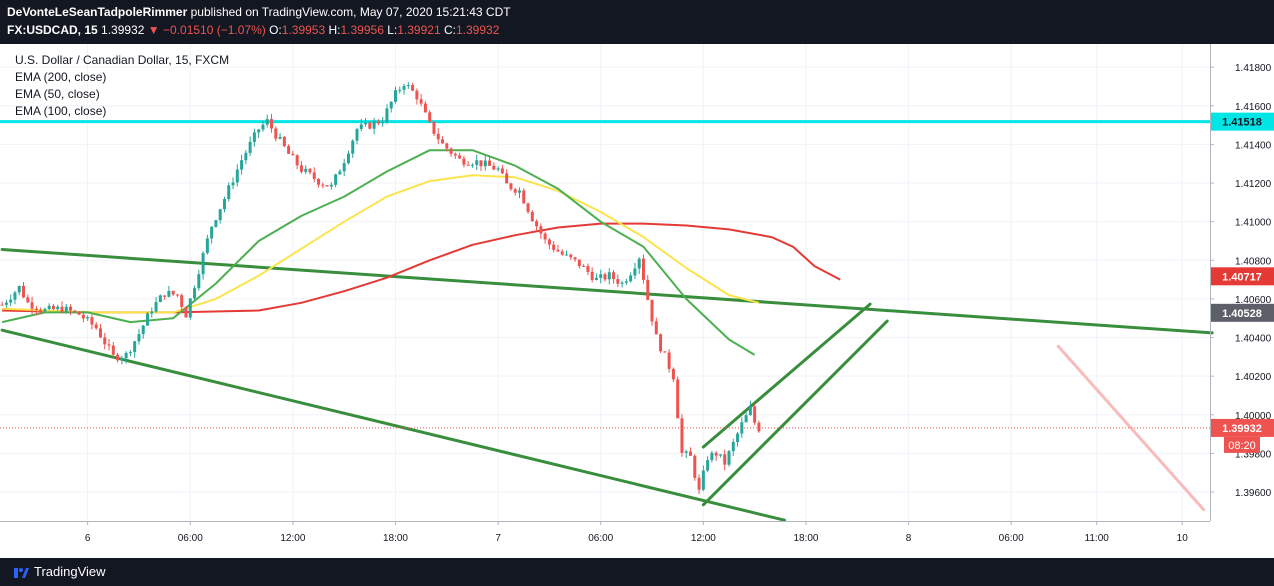 The width and height of the screenshot is (1274, 586). I want to click on legend-ema100: EMA (100, close), so click(60, 111).